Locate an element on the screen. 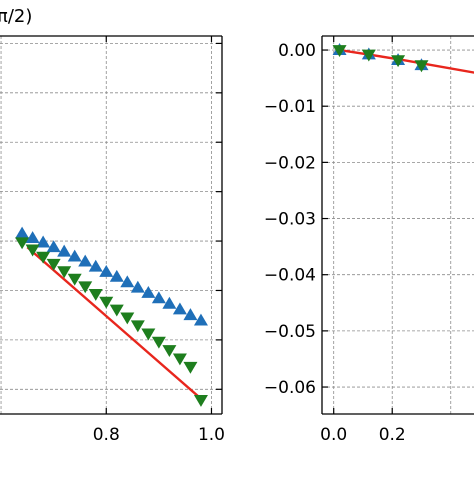 This screenshot has width=474, height=479. ticks is located at coordinates (357, 225).